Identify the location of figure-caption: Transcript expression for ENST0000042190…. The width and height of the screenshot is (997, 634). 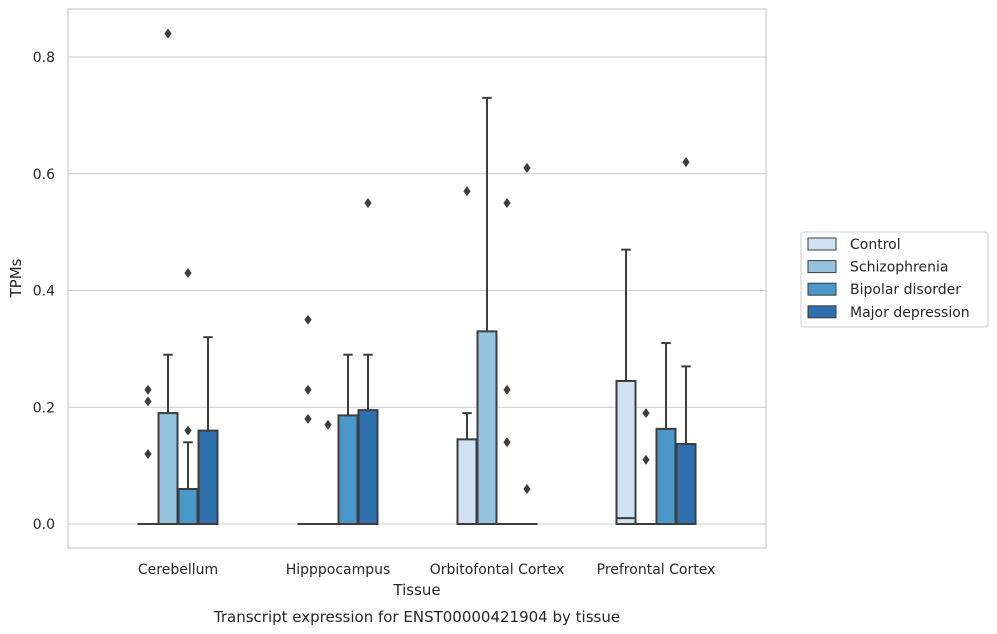
(416, 617).